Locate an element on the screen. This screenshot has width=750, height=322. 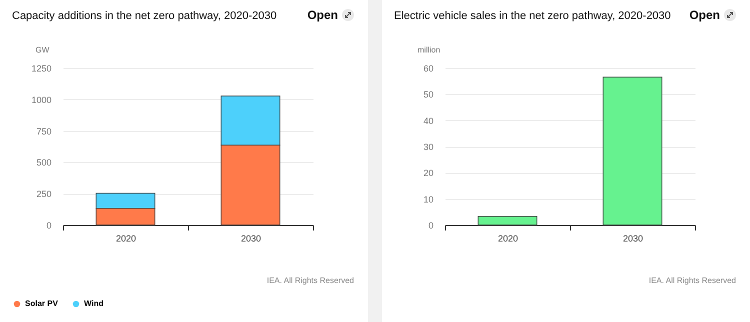
y-tick-label: 10 is located at coordinates (428, 199).